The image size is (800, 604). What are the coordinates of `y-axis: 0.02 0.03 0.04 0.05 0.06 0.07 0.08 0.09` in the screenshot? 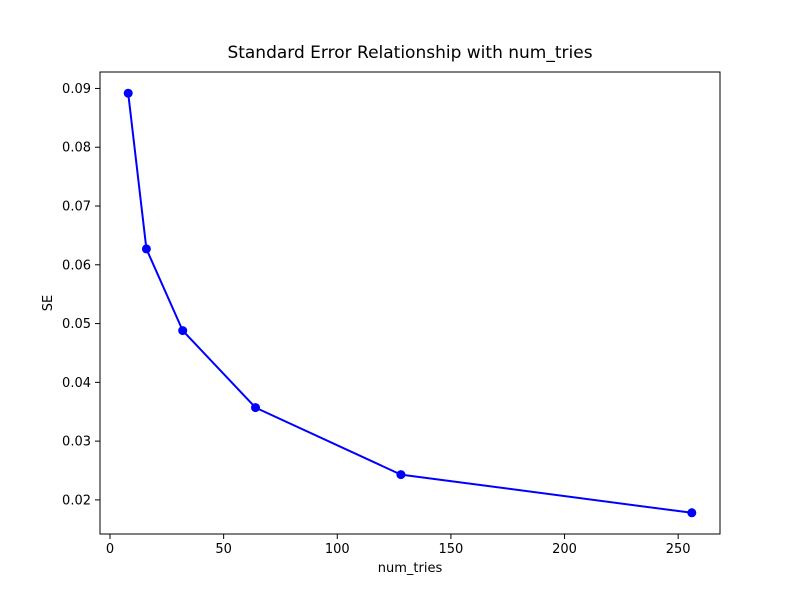 It's located at (81, 295).